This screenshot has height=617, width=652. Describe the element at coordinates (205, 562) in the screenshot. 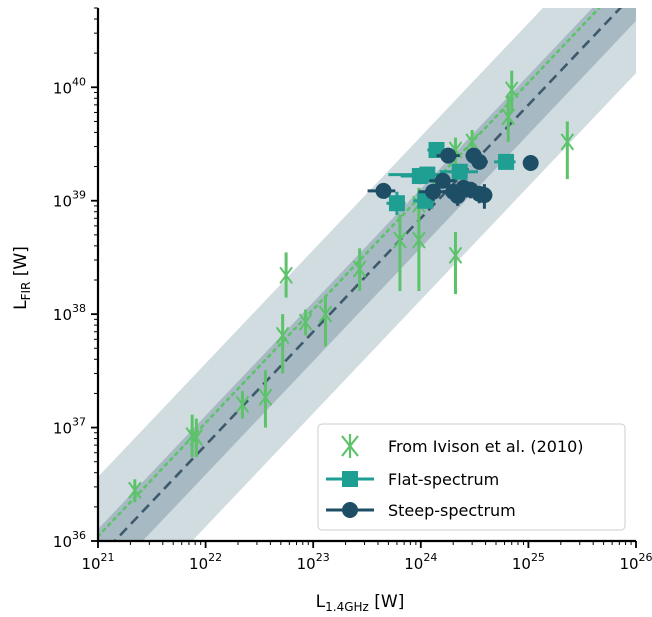

I see `x-tick-label: 1022` at that location.